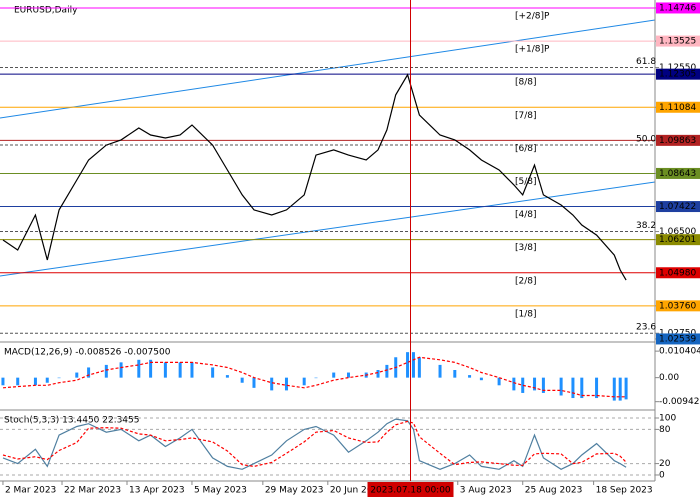 The width and height of the screenshot is (700, 500). What do you see at coordinates (624, 491) in the screenshot?
I see `x-tick-label: 18 Sep 2023` at bounding box center [624, 491].